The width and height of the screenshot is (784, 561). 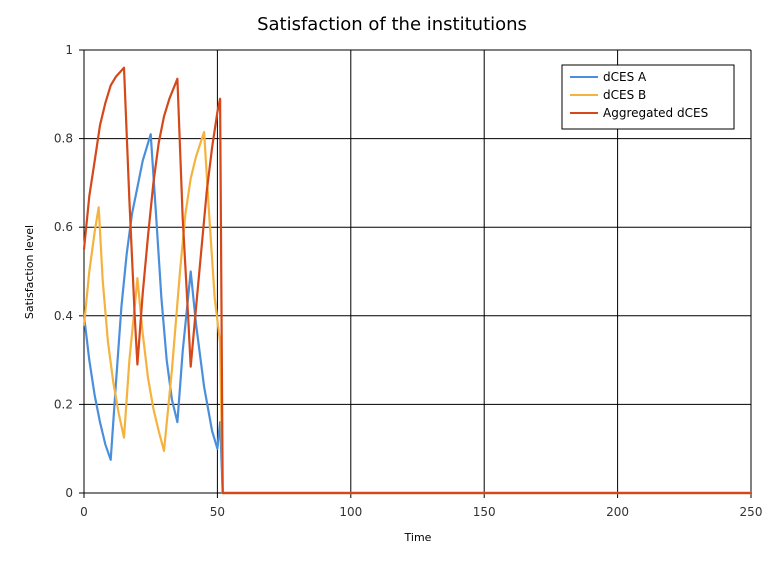 I want to click on y-tick-label: 0.8, so click(x=63, y=139).